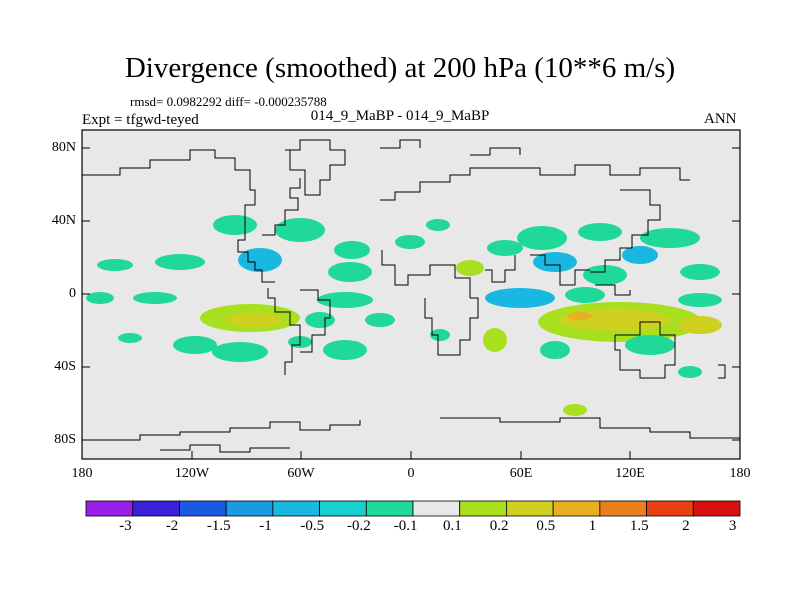 This screenshot has width=800, height=600. I want to click on lon-label: 120E, so click(630, 473).